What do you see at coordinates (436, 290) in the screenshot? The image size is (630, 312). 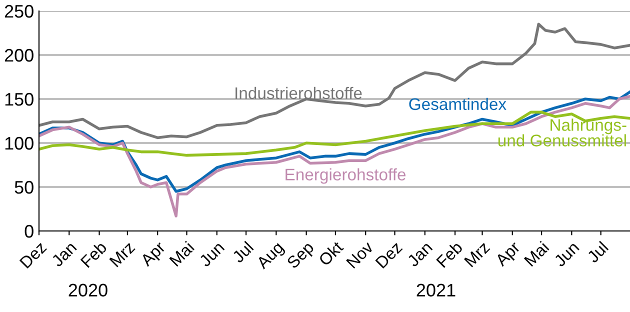 I see `text: 2021` at bounding box center [436, 290].